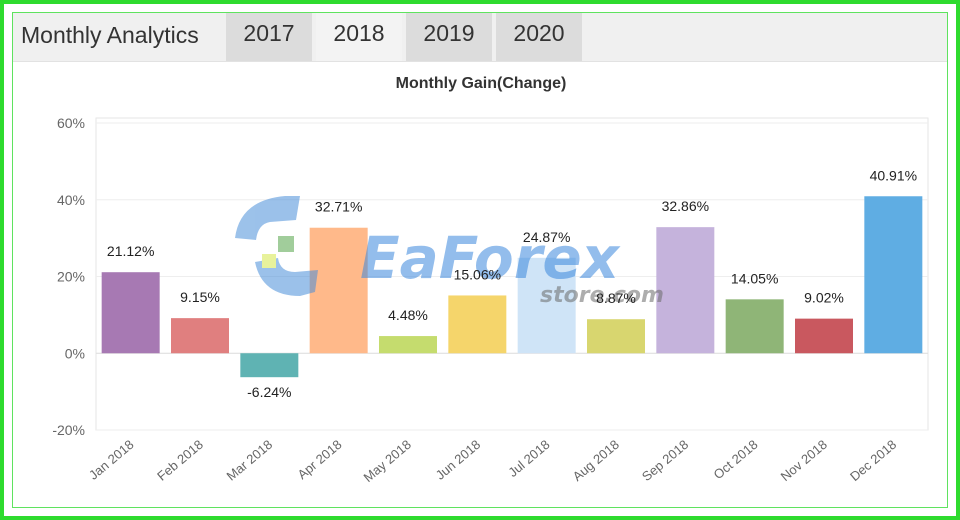 The height and width of the screenshot is (520, 960). I want to click on x-tick-label: Oct 2018, so click(736, 459).